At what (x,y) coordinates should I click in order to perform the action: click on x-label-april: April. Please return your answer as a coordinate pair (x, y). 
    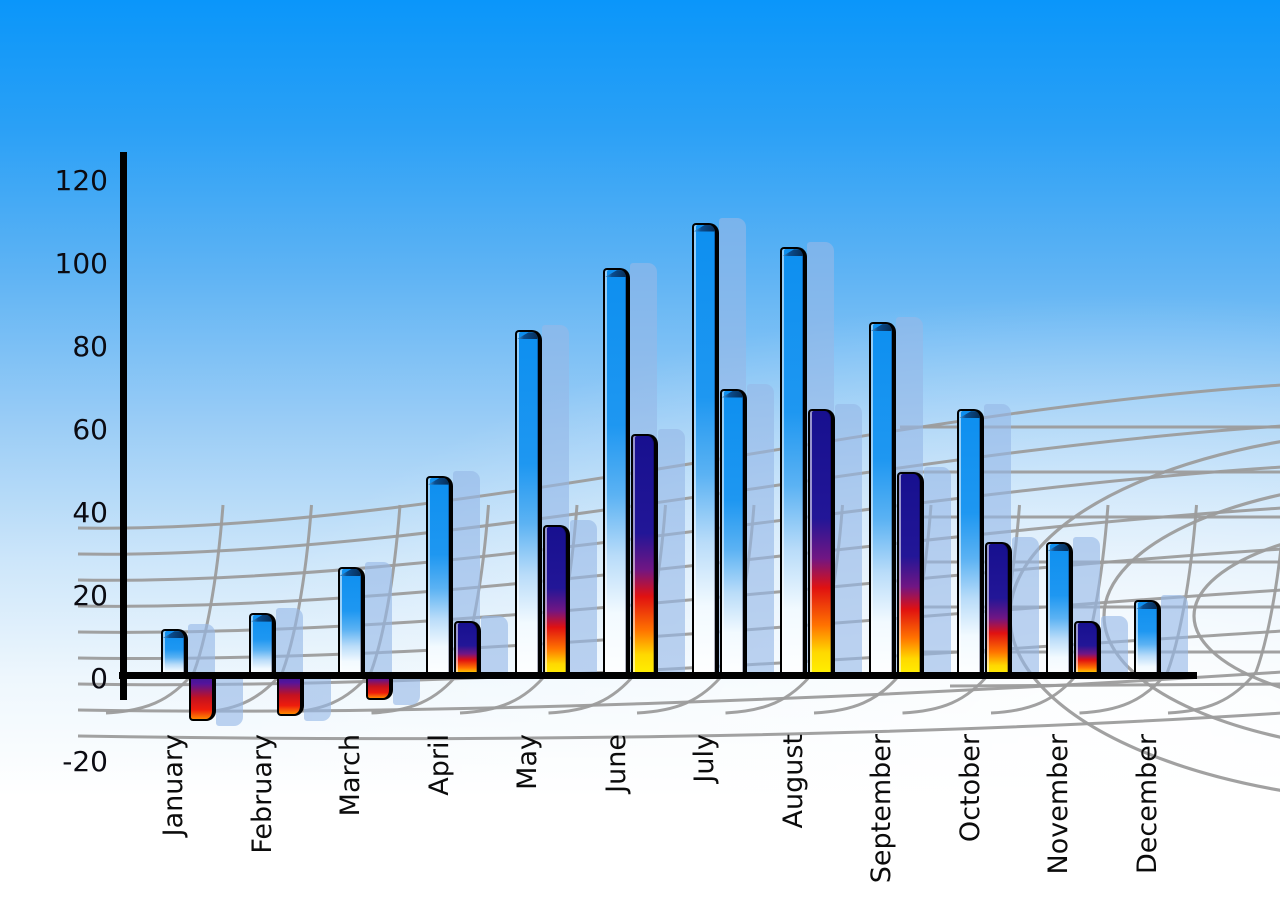
    Looking at the image, I should click on (439, 765).